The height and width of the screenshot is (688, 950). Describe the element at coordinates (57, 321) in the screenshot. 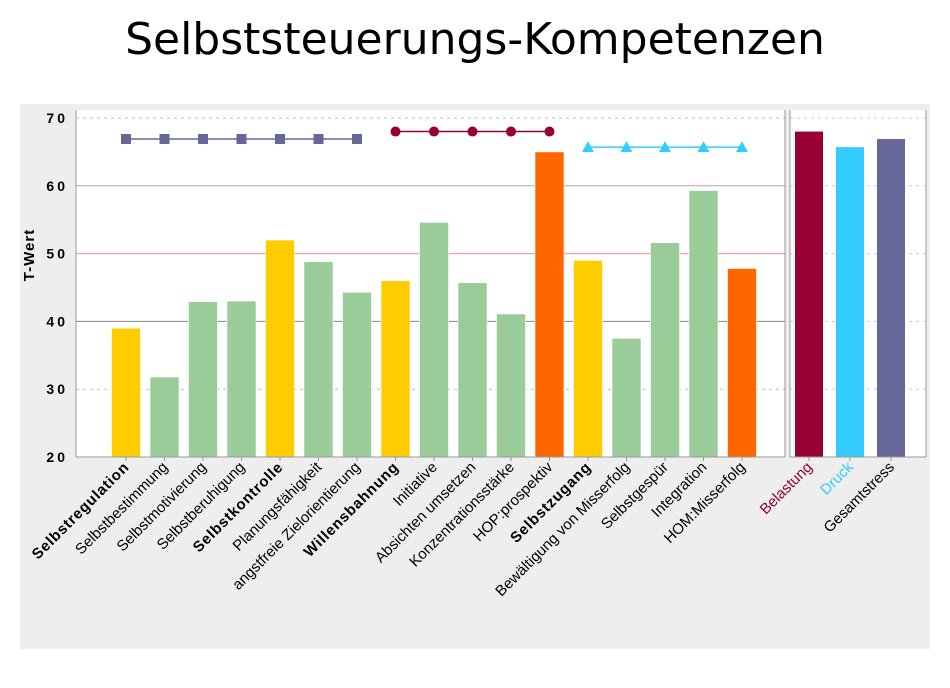

I see `y-tick-label: 40` at that location.